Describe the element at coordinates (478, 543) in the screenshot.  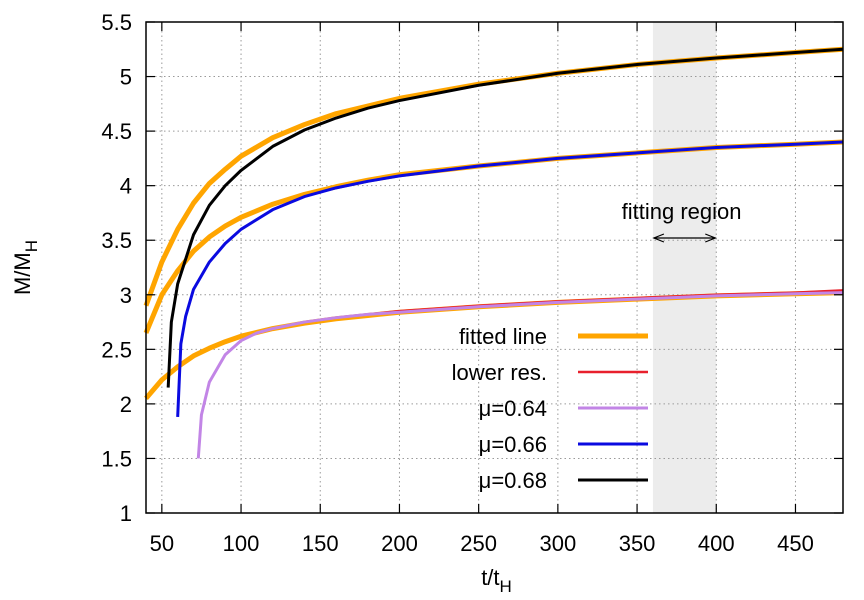
I see `x-tick-label: 250` at that location.